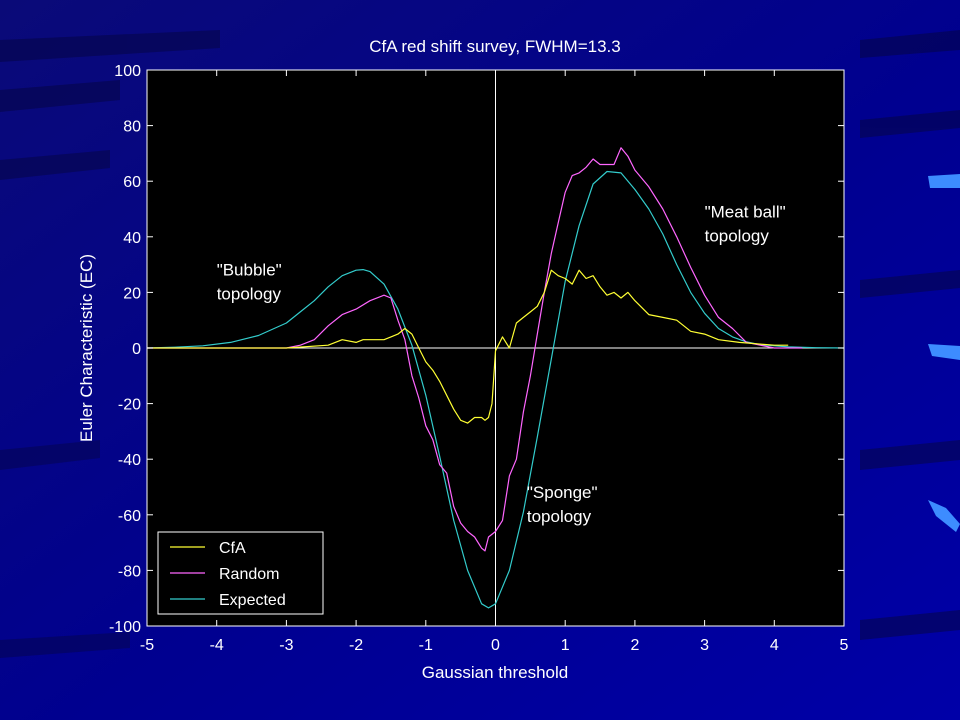 Image resolution: width=960 pixels, height=720 pixels. Describe the element at coordinates (129, 516) in the screenshot. I see `y-tick-label: -60` at that location.